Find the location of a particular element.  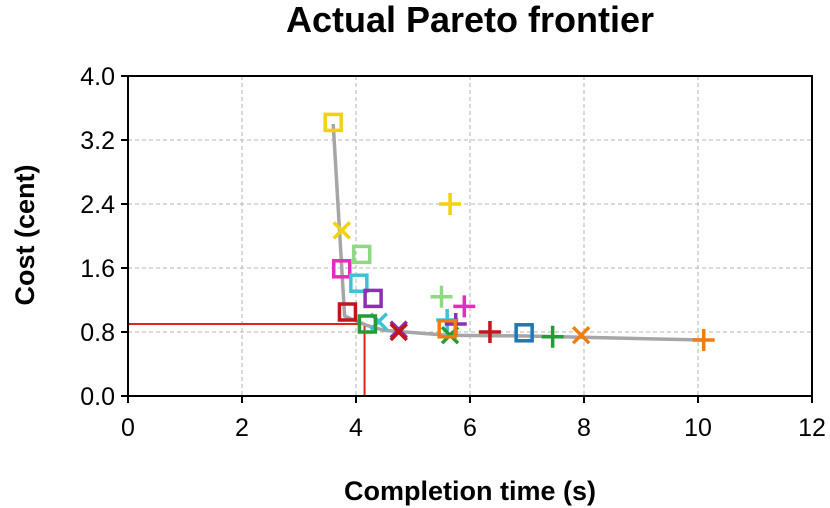

y-tick-label: 0.8 is located at coordinates (97, 333).